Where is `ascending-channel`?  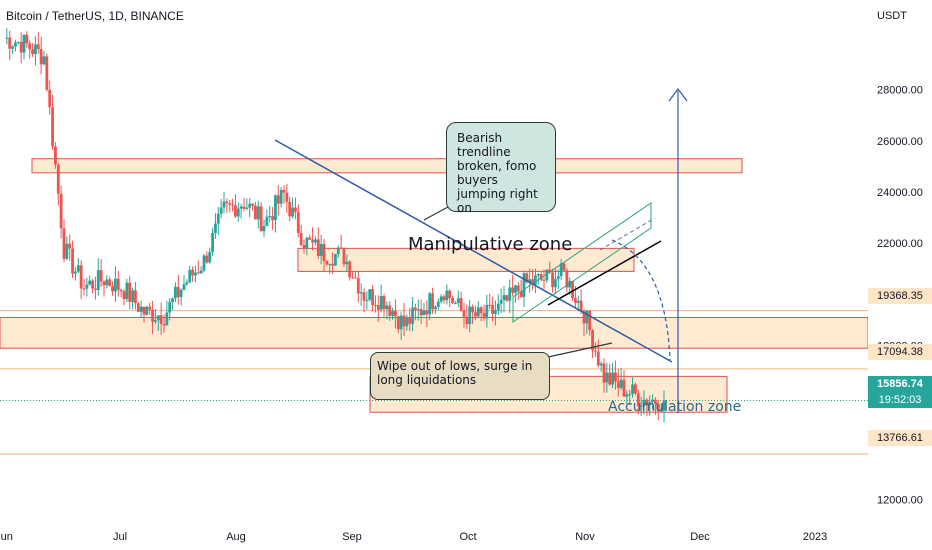
ascending-channel is located at coordinates (582, 262).